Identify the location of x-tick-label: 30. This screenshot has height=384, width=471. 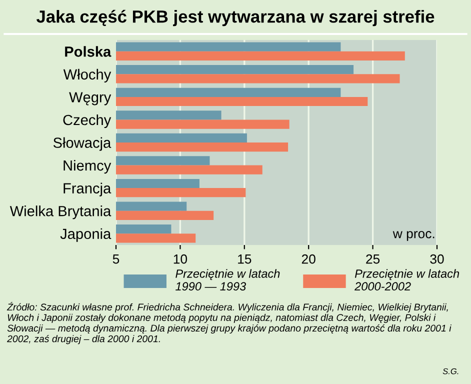
(437, 259).